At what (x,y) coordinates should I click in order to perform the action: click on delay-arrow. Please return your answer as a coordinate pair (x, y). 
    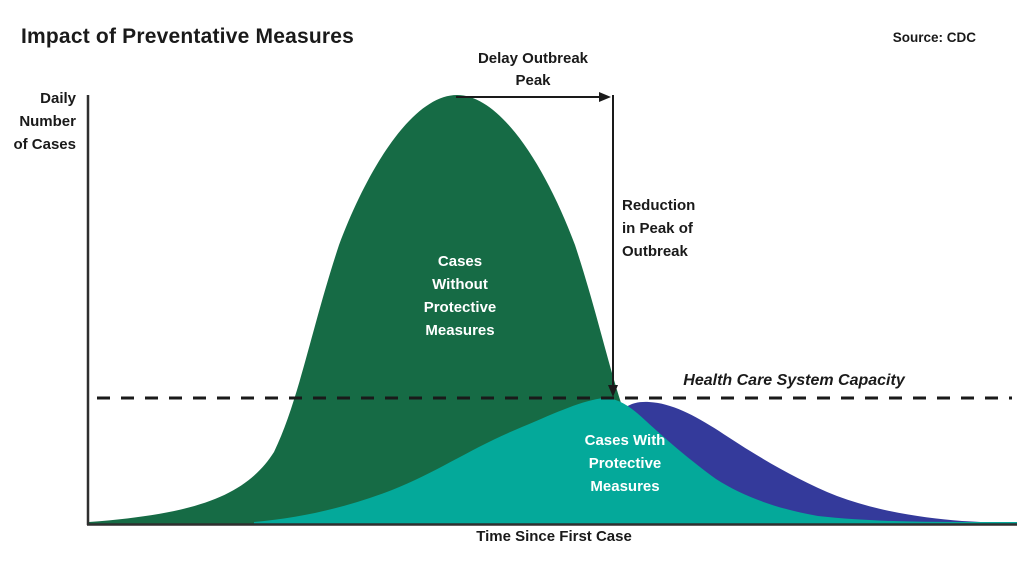
    Looking at the image, I should click on (533, 97).